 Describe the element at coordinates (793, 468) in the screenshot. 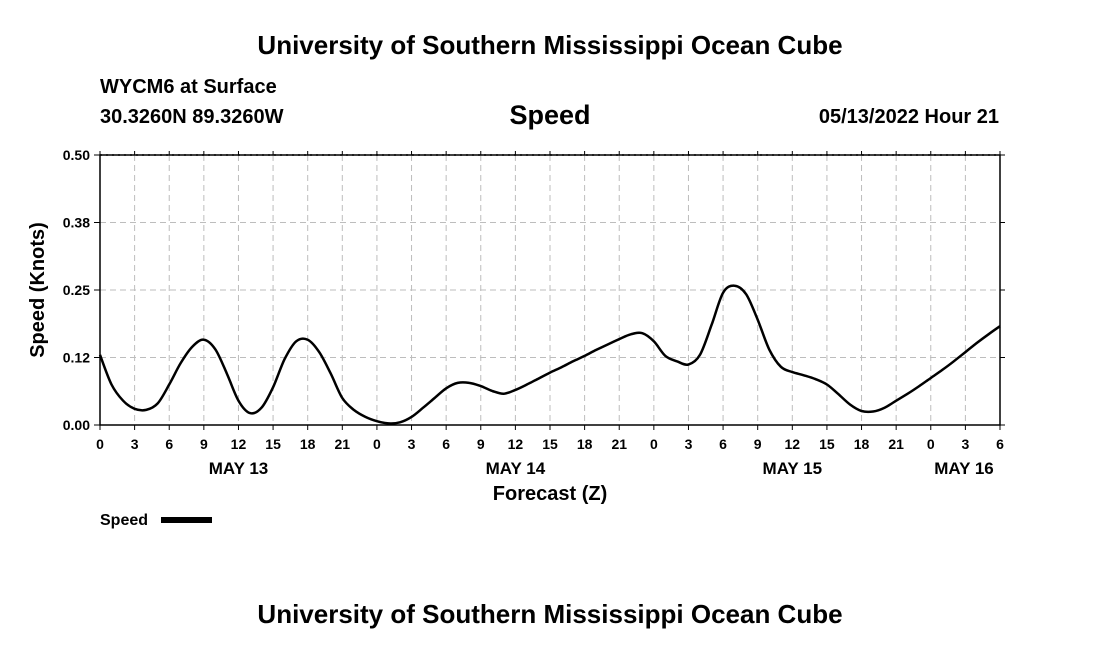

I see `x-day-label: MAY 15` at that location.